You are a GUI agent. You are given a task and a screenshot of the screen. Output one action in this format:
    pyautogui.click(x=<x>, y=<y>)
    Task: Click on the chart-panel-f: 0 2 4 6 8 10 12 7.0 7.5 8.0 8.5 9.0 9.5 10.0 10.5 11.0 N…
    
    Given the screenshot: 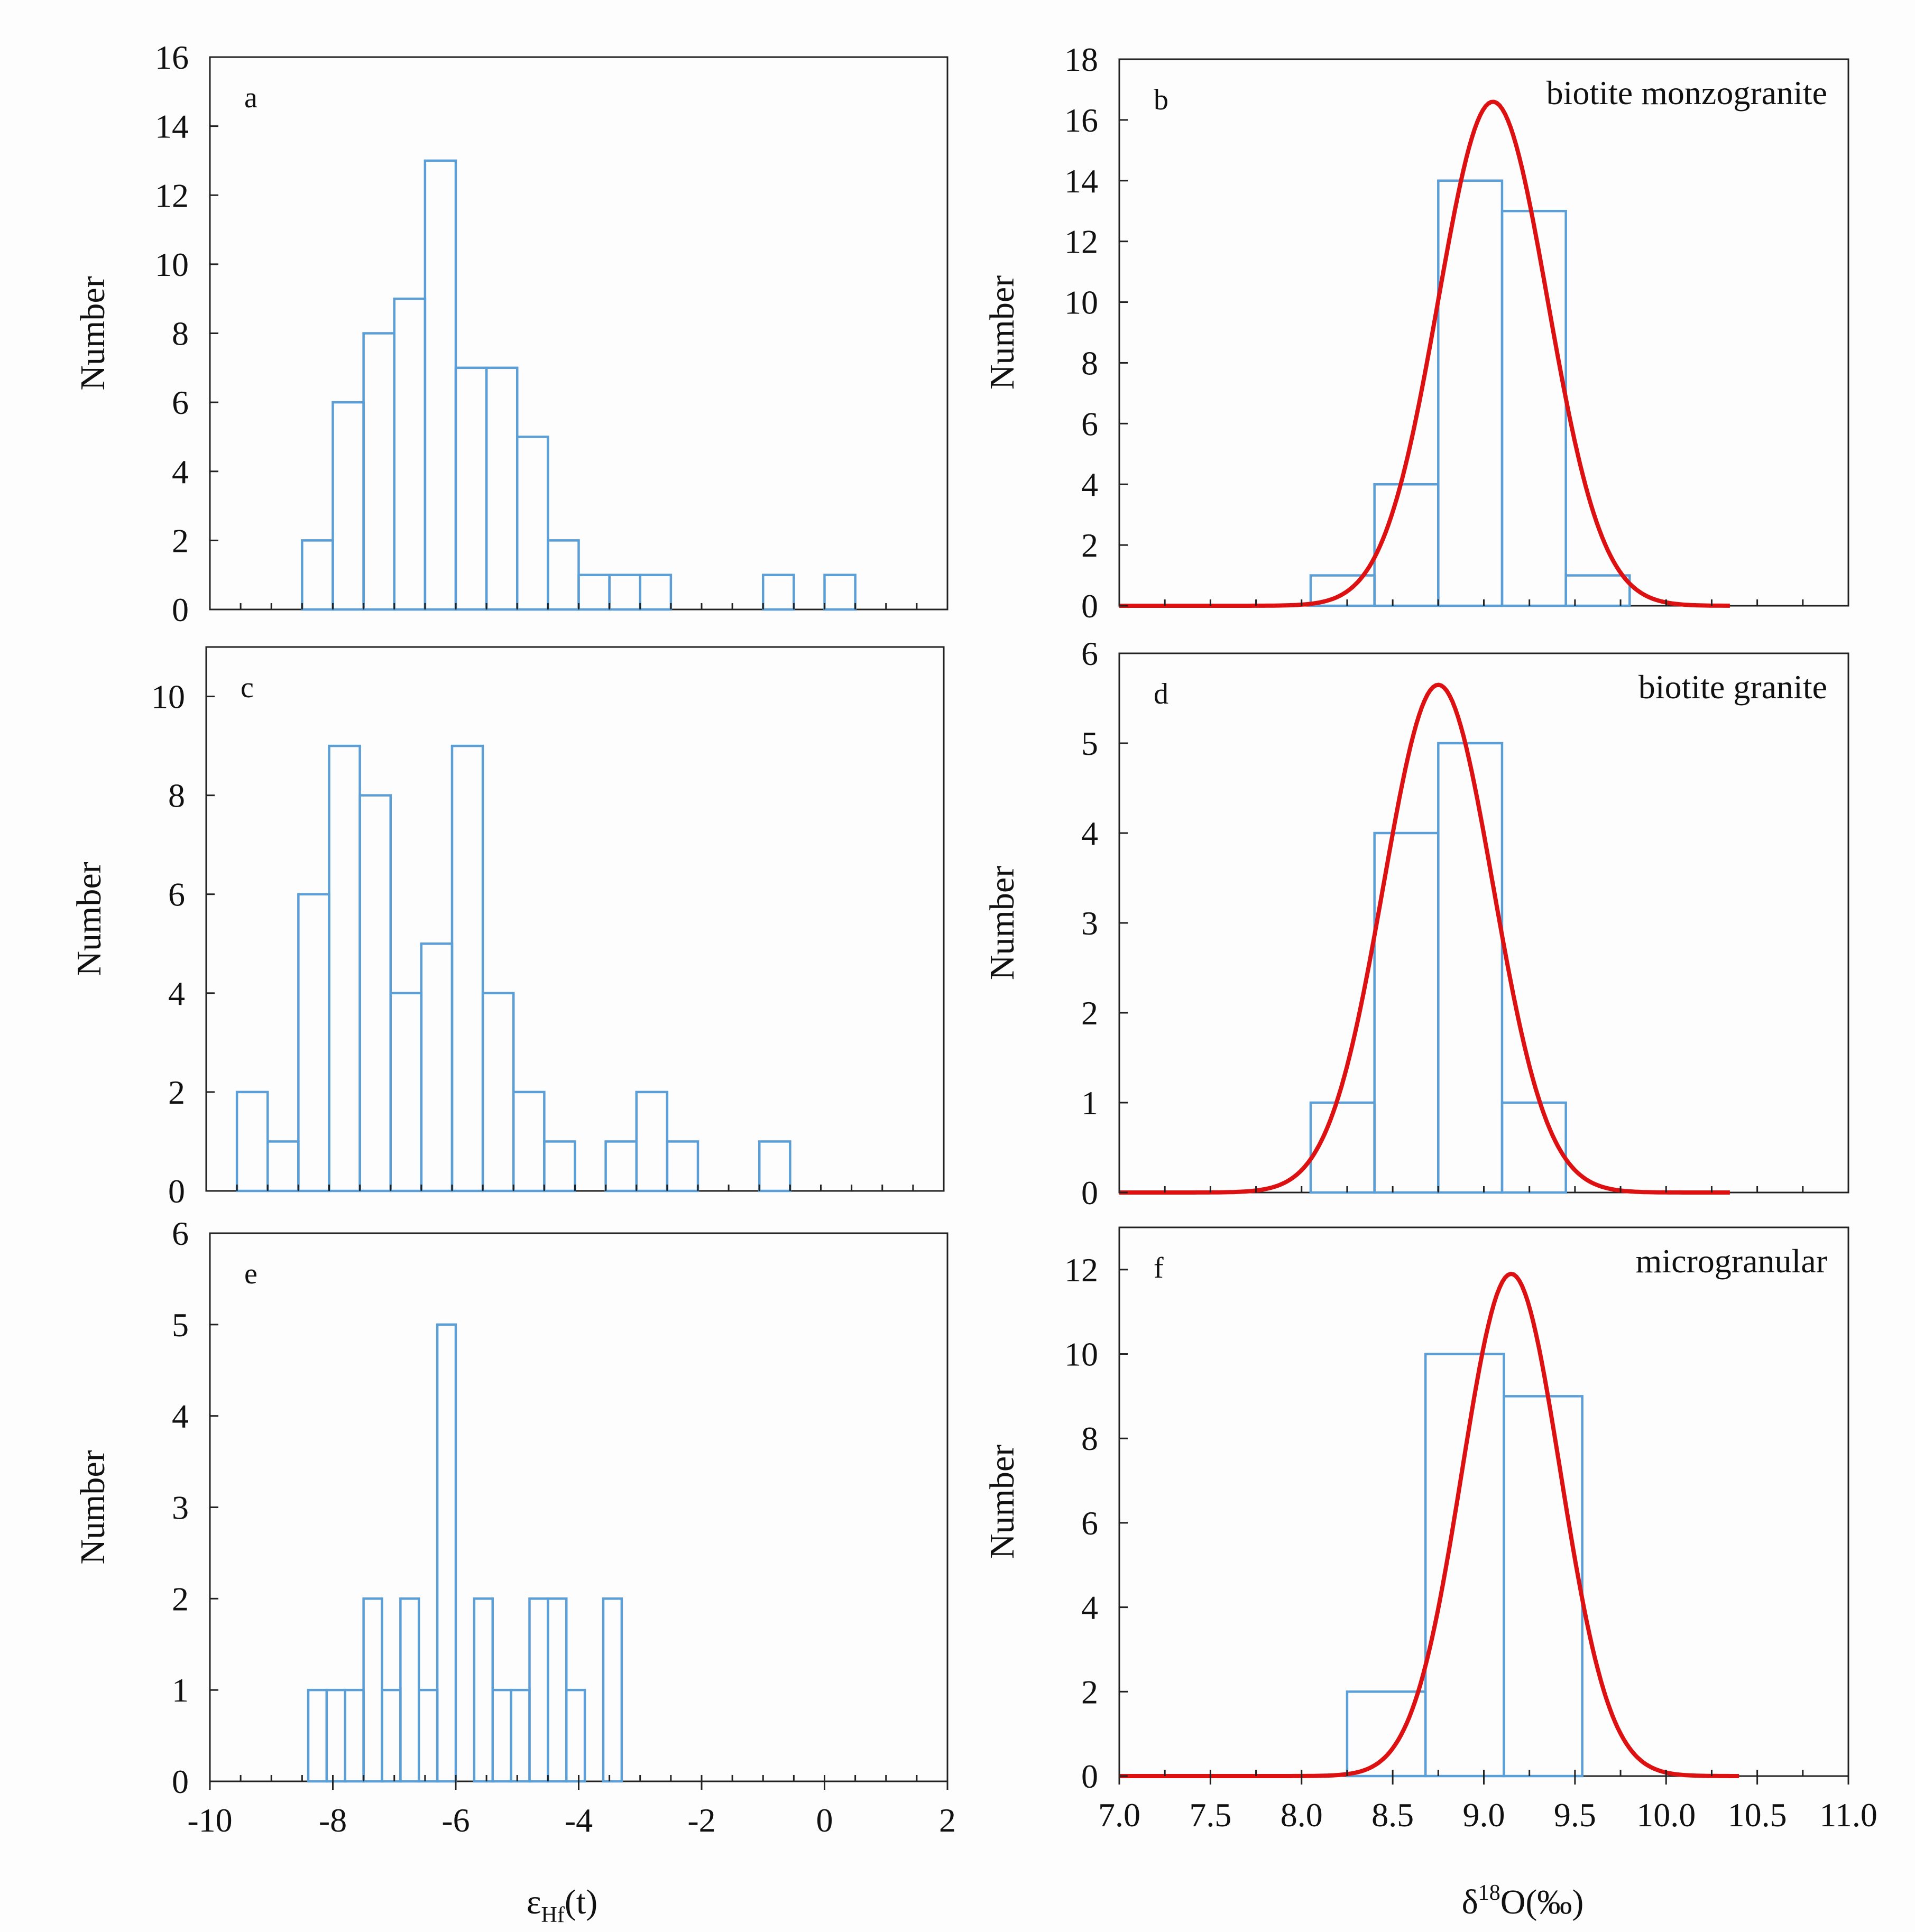 What is the action you would take?
    pyautogui.click(x=1430, y=1530)
    